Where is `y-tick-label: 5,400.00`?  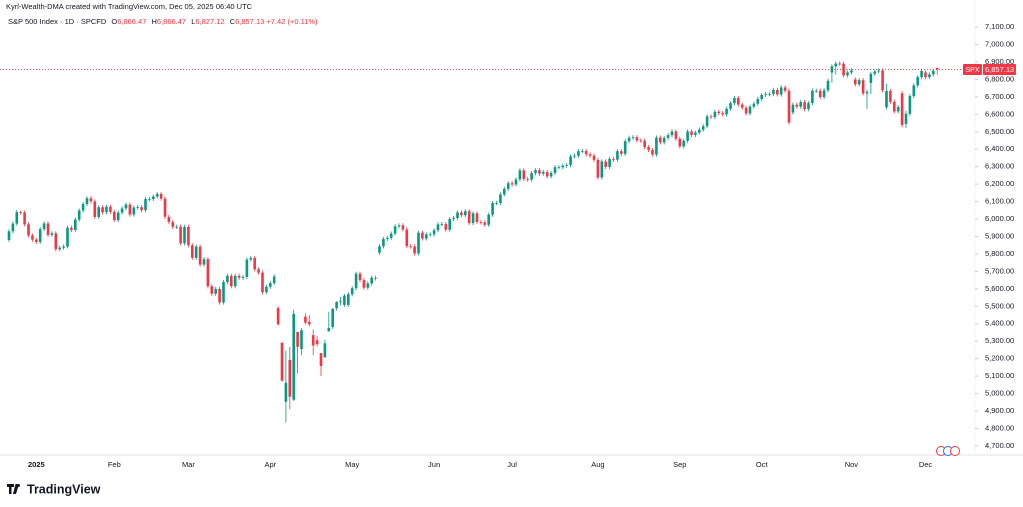 y-tick-label: 5,400.00 is located at coordinates (999, 323).